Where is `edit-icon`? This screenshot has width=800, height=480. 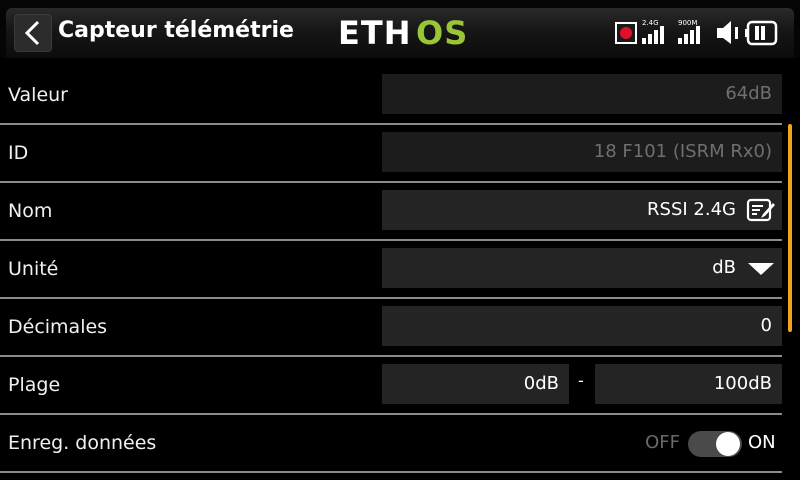
edit-icon is located at coordinates (761, 210).